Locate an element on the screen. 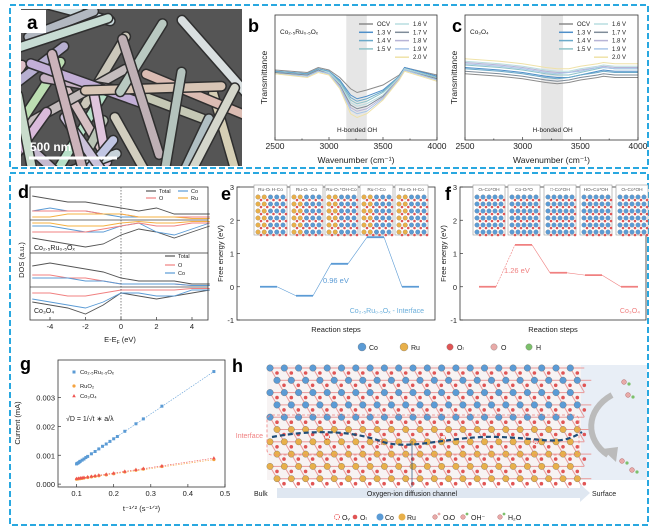 The image size is (650, 530). legend-label: Total is located at coordinates (165, 192).